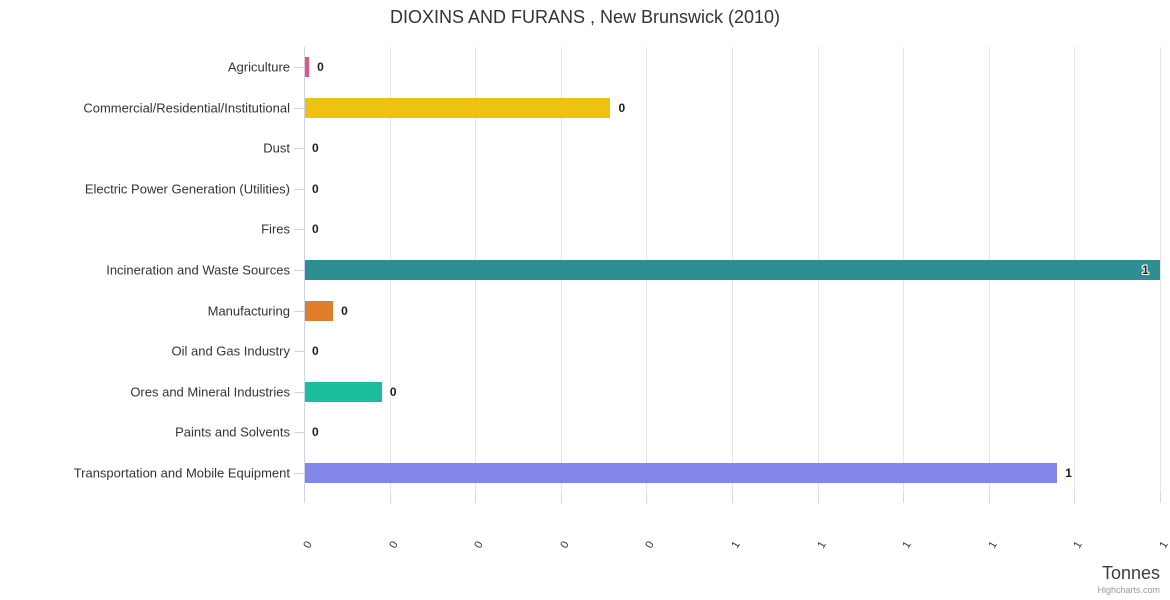 The width and height of the screenshot is (1170, 600). Describe the element at coordinates (210, 392) in the screenshot. I see `category-label: Ores and Mineral Industries` at that location.